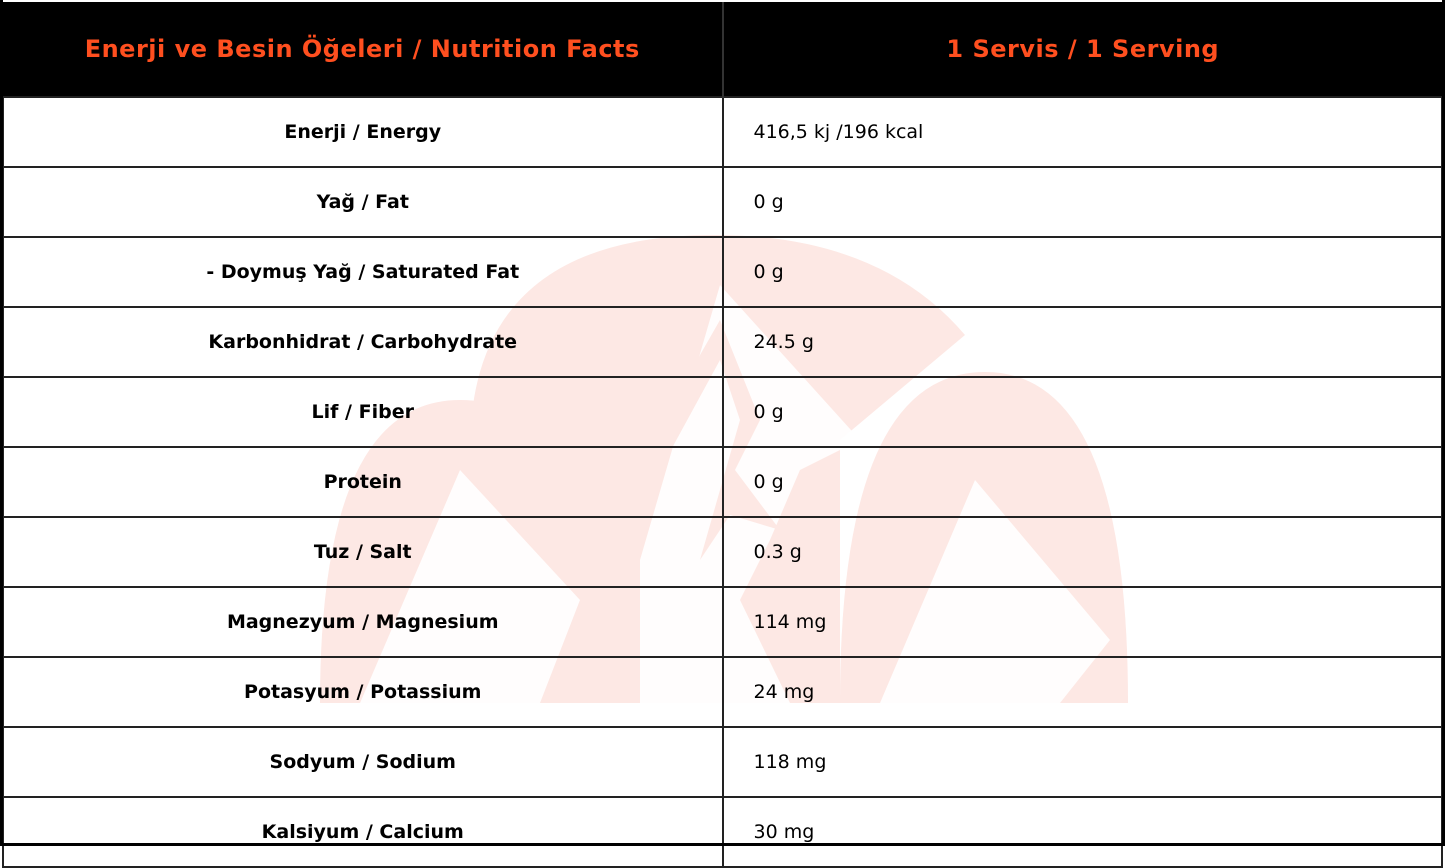 The width and height of the screenshot is (1445, 868). I want to click on nutrient-label: Kalsiyum / Calcium, so click(363, 832).